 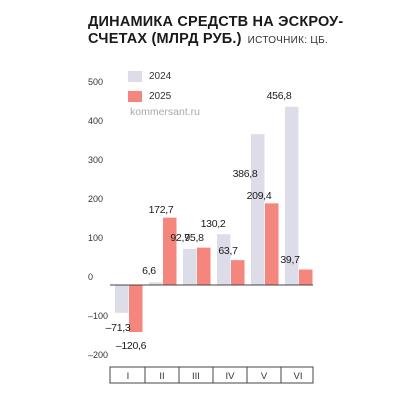 What do you see at coordinates (259, 196) in the screenshot?
I see `data-label-2025-V: 209,4` at bounding box center [259, 196].